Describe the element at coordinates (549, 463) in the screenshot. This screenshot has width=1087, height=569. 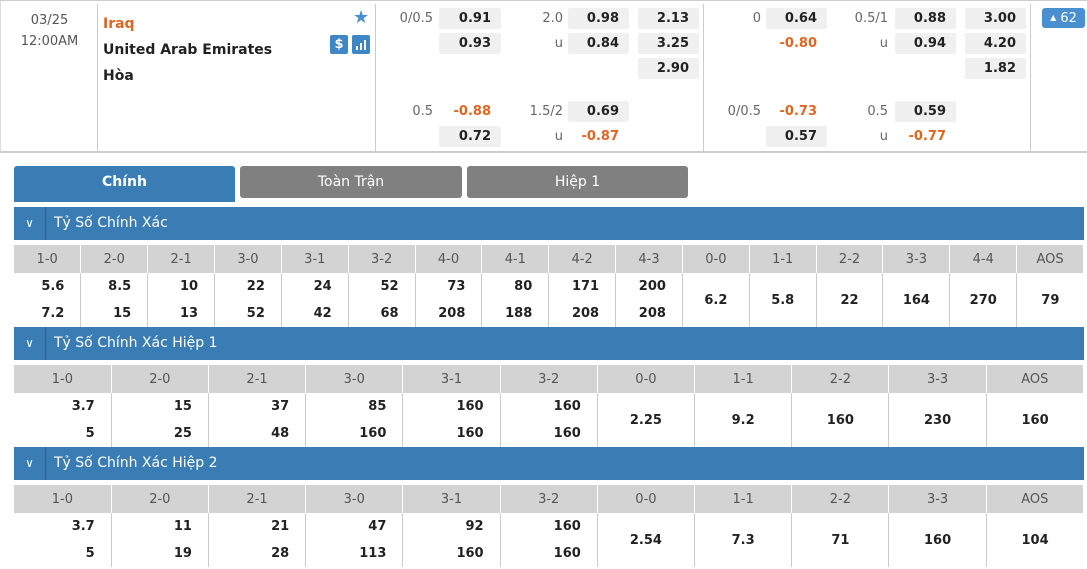
I see `section-header: ∨ Tỷ Số Chính Xác Hiệp 2` at that location.